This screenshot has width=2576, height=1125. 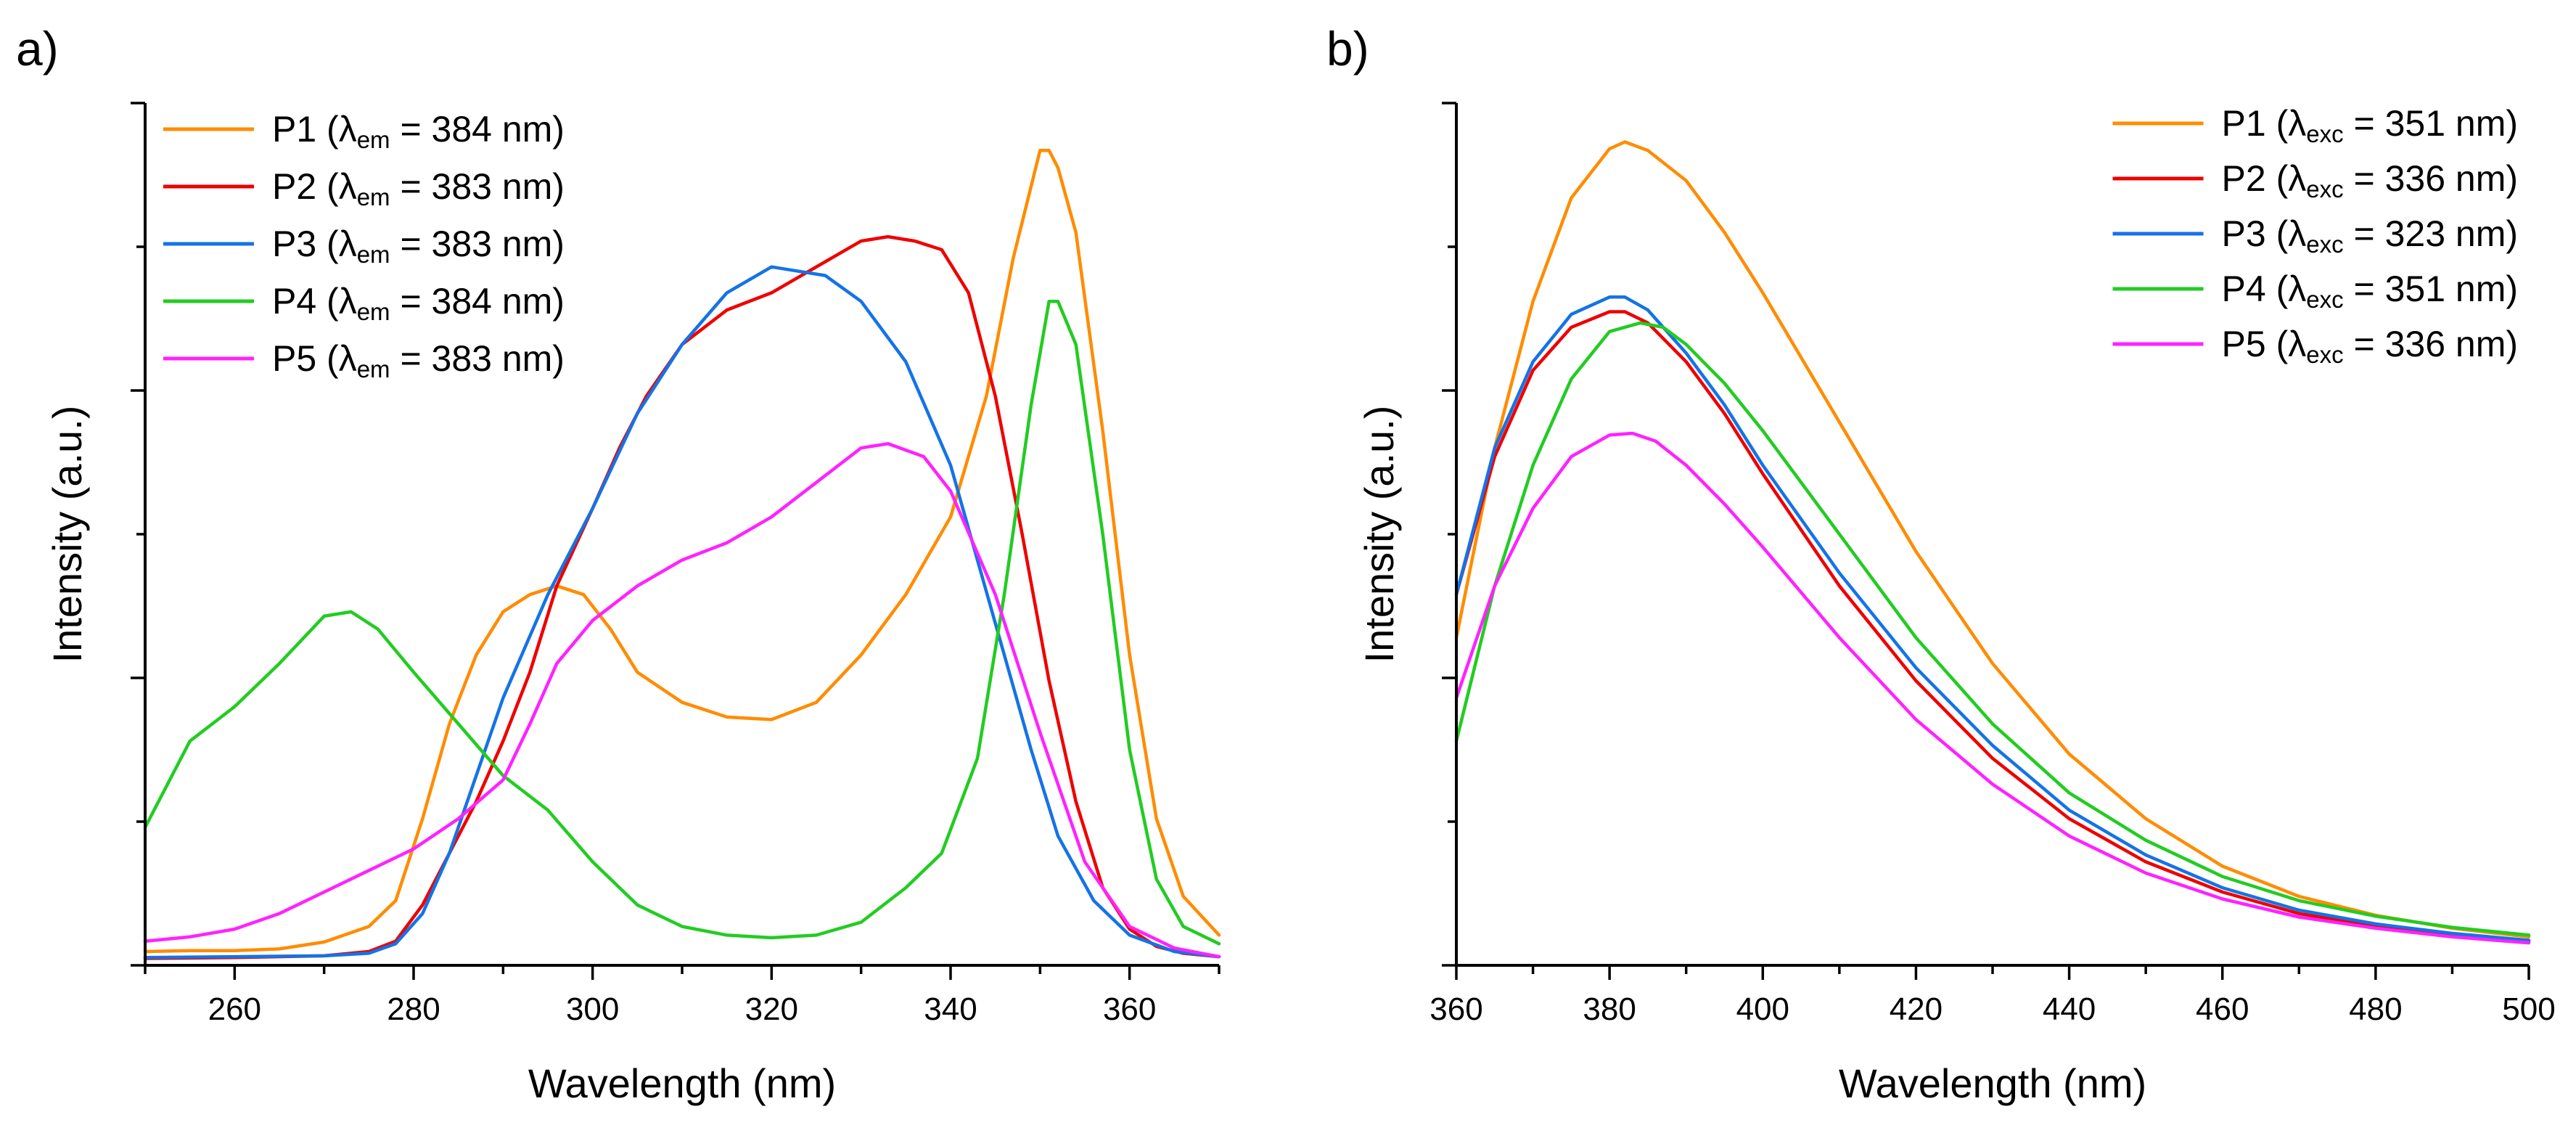 I want to click on legend-item-p3: P3 (λem = 383 nm), so click(x=364, y=246).